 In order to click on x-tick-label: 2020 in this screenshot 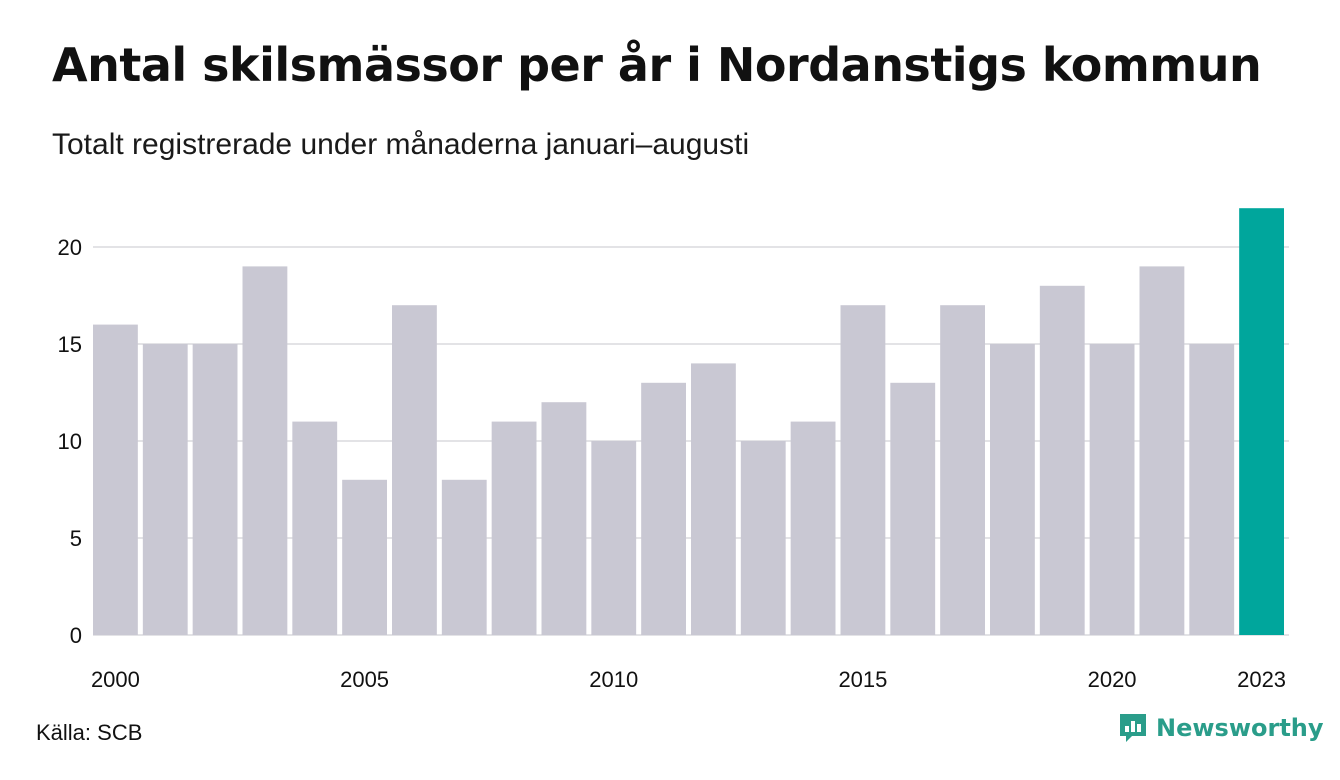, I will do `click(1112, 679)`.